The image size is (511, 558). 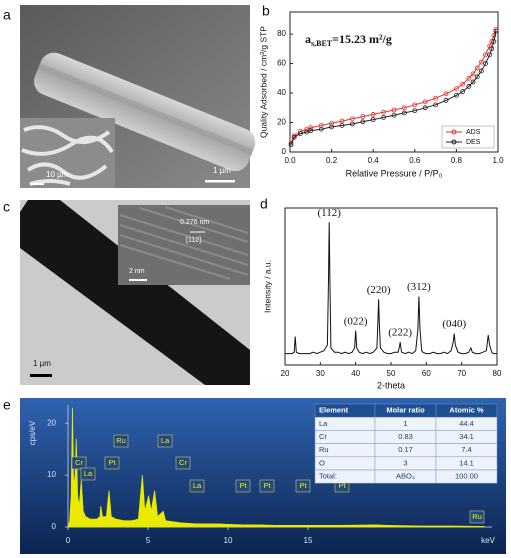 I want to click on peak-label: (220), so click(x=379, y=290).